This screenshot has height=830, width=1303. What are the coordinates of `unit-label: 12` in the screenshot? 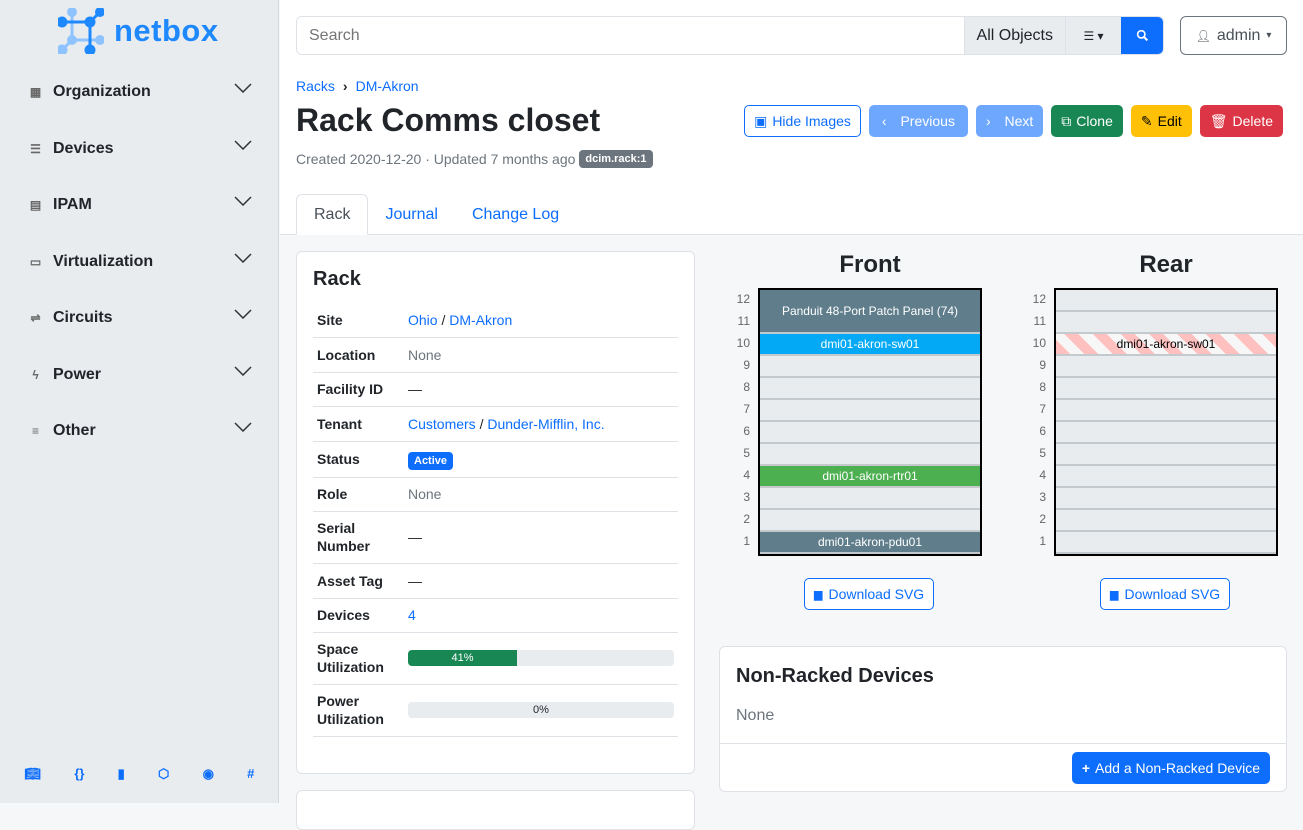 It's located at (1039, 299).